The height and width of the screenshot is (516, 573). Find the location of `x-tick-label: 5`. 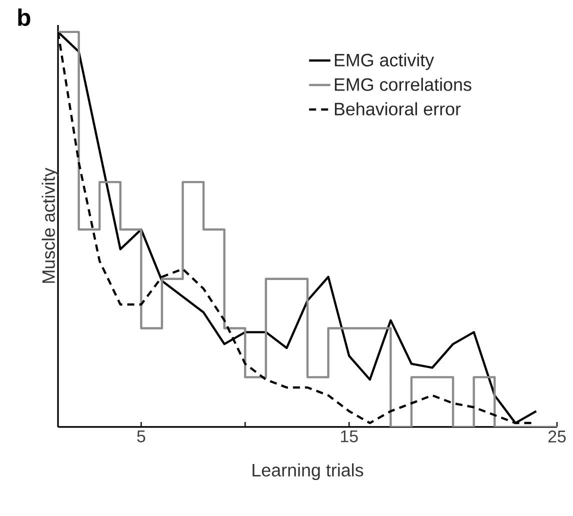

x-tick-label: 5 is located at coordinates (141, 436).